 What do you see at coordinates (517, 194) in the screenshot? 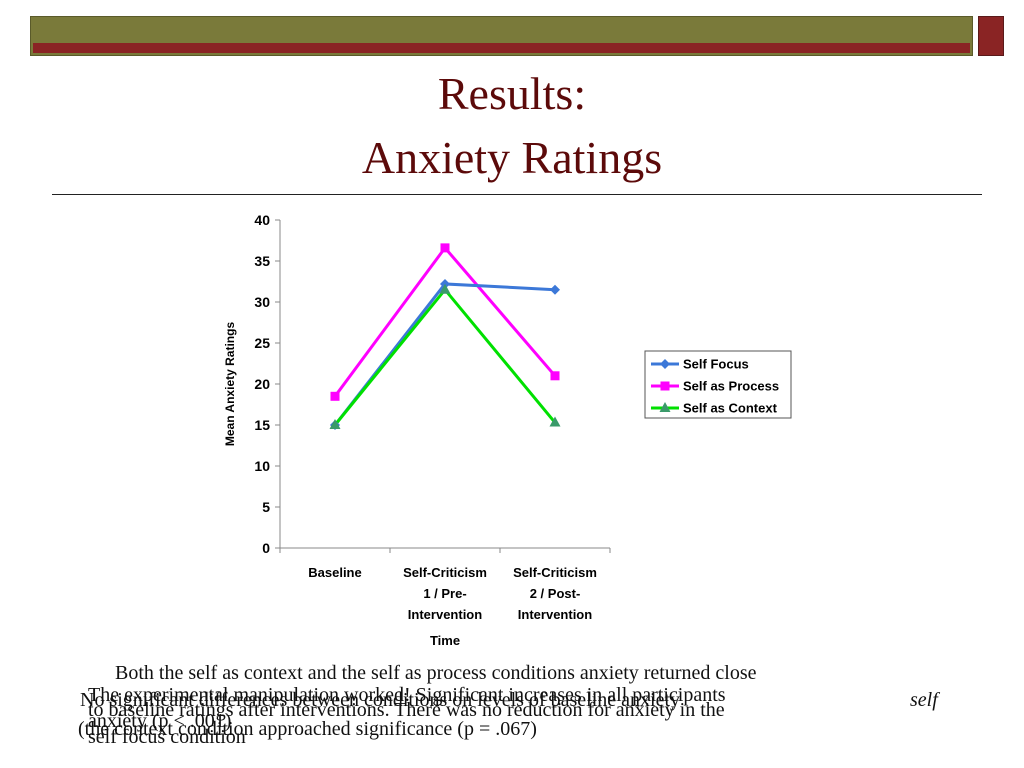
I see `title-divider` at bounding box center [517, 194].